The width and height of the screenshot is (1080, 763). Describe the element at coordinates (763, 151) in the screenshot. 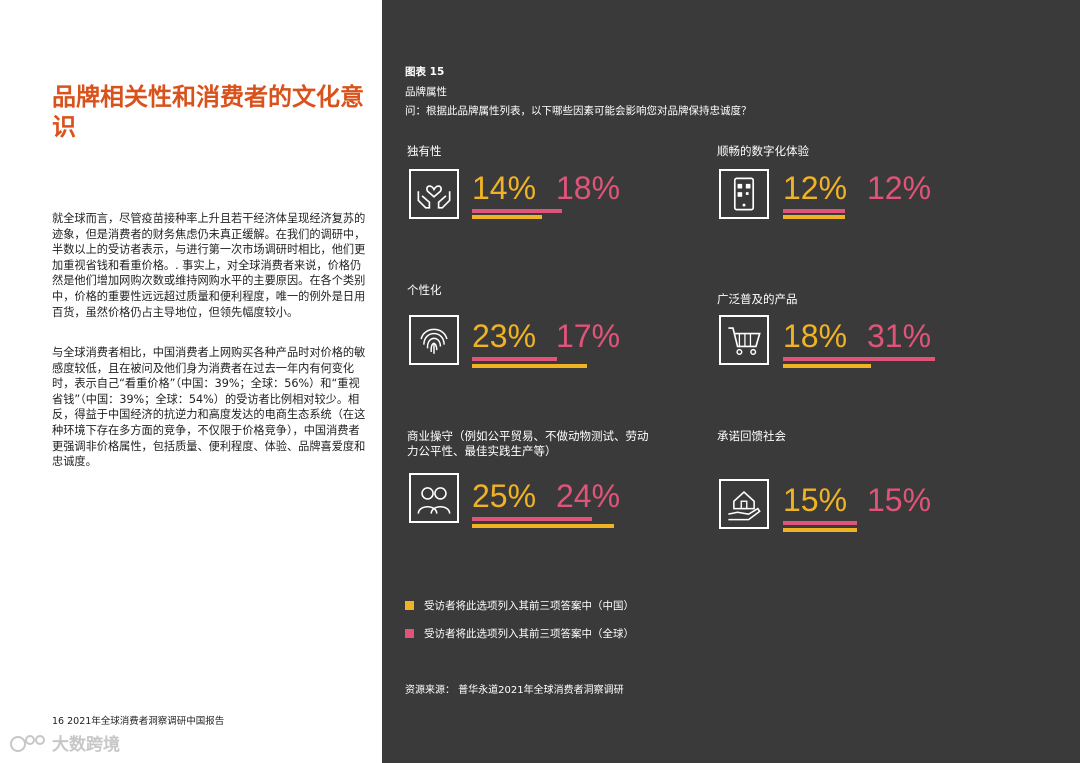

I see `attribute-label-digital-experience: 顺畅的数字化体验` at that location.